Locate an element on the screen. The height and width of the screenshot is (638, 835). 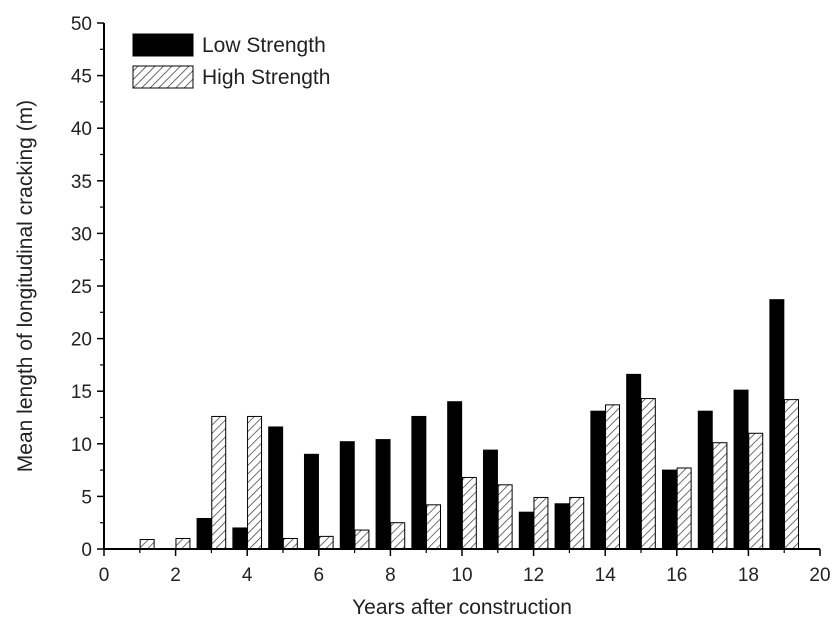
x-tick-label: 0 is located at coordinates (104, 575).